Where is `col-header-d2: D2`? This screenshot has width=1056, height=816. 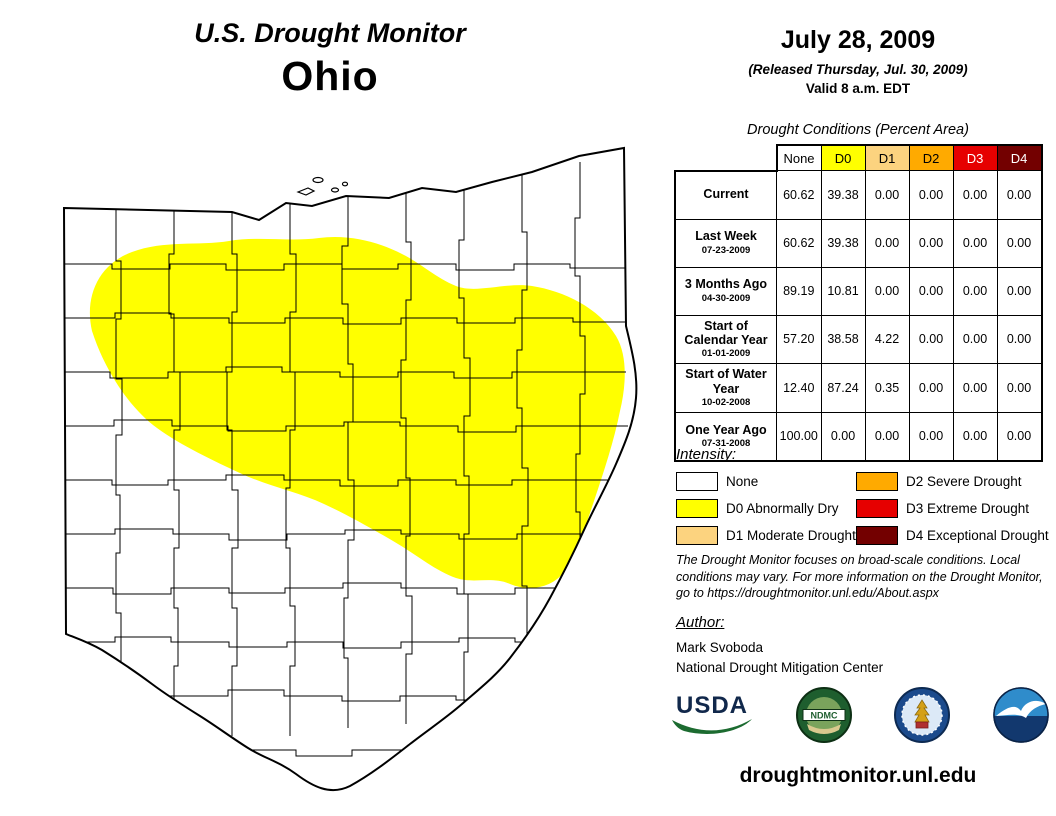
col-header-d2: D2 is located at coordinates (931, 157).